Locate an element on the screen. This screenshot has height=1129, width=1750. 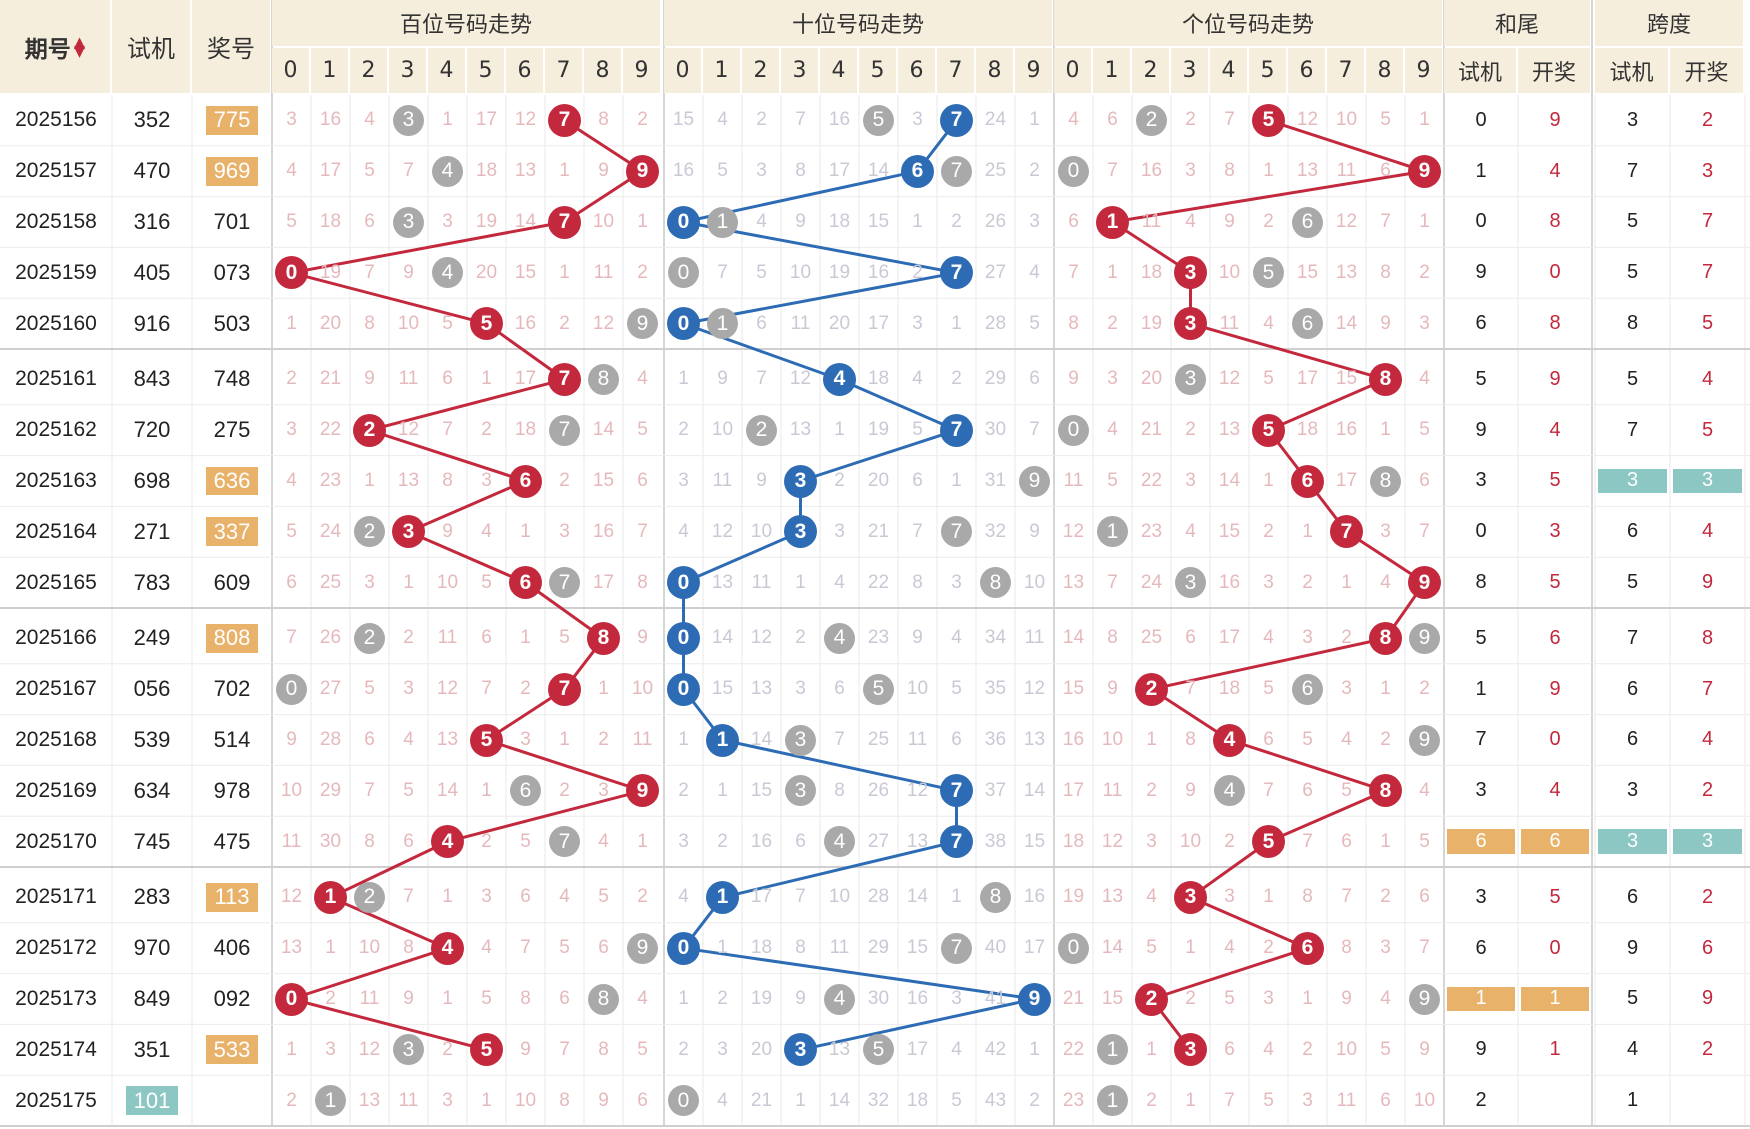
winning-ball: 9 is located at coordinates (642, 791).